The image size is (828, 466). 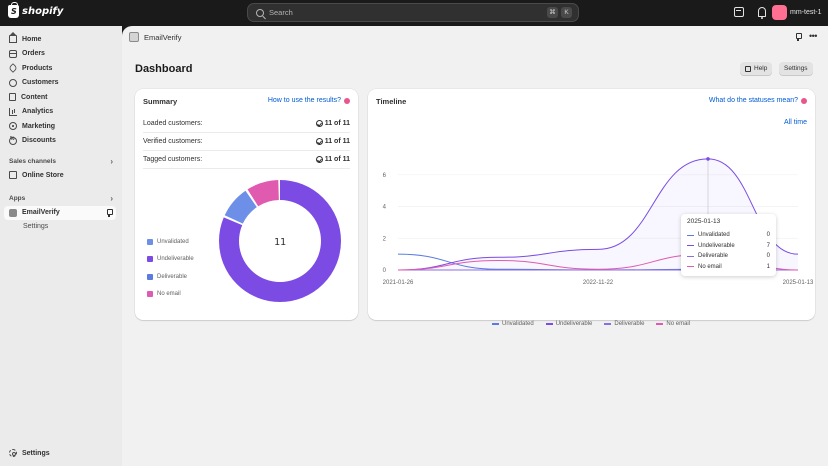 I want to click on apps-header: Apps ›, so click(x=61, y=198).